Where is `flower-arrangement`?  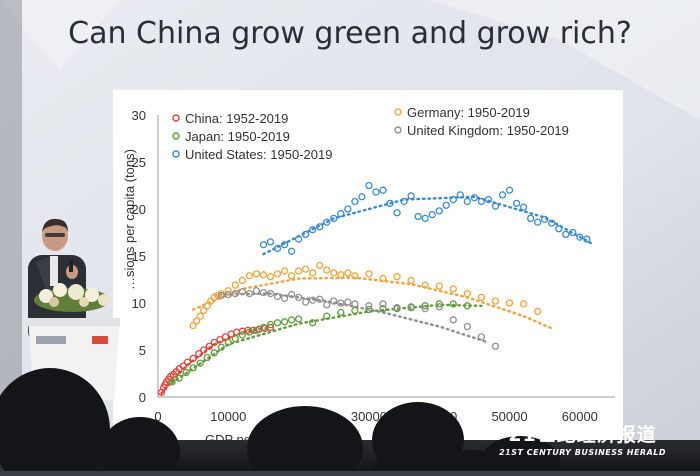 flower-arrangement is located at coordinates (72, 297).